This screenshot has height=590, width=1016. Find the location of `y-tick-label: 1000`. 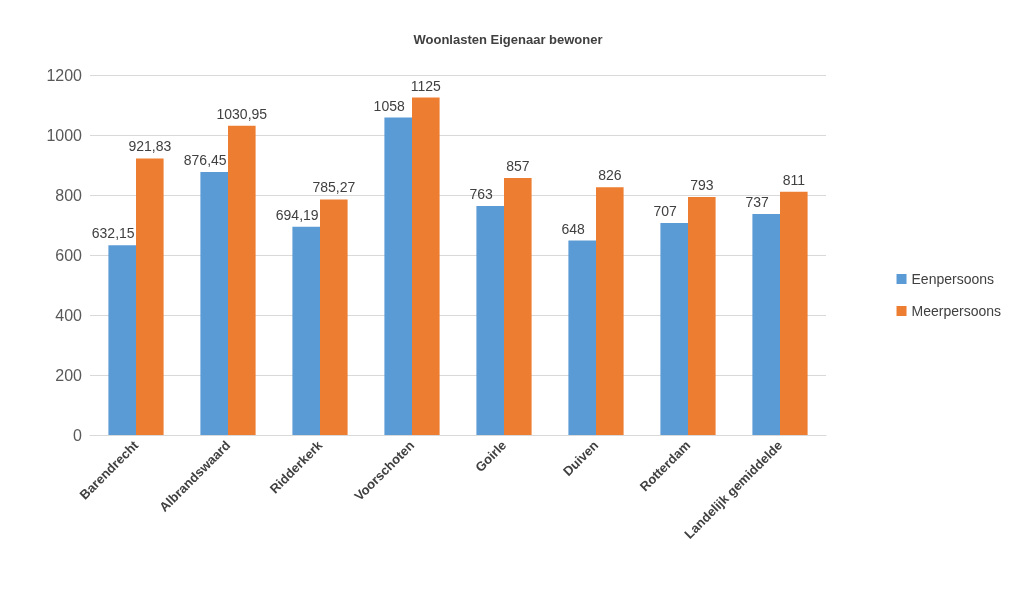

y-tick-label: 1000 is located at coordinates (64, 135).